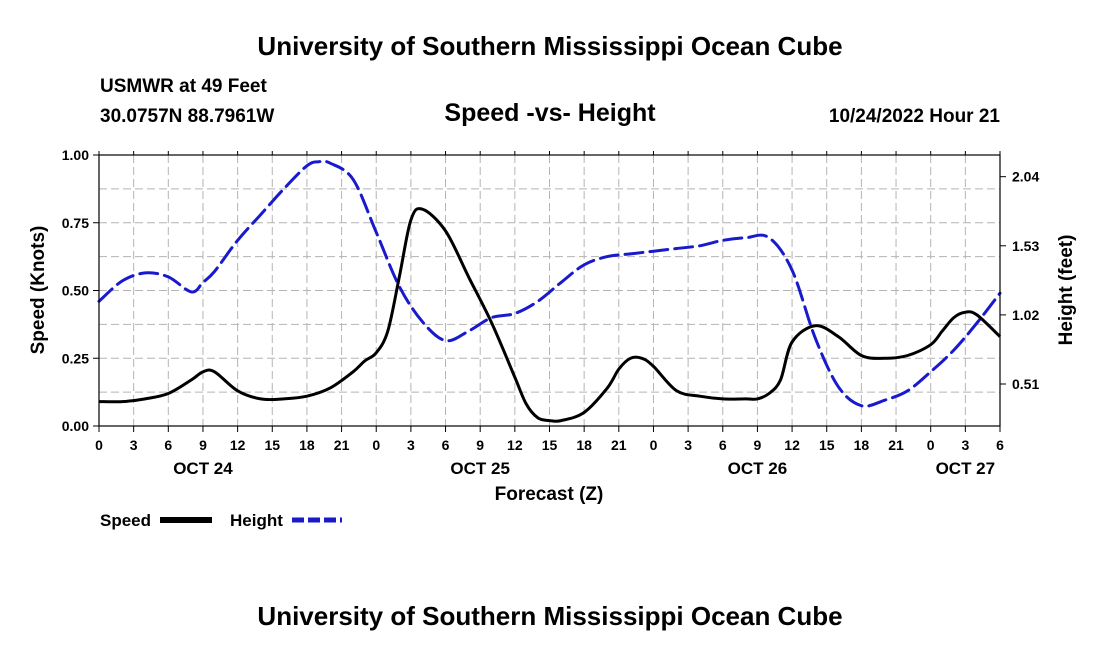  Describe the element at coordinates (550, 113) in the screenshot. I see `chart-subtitle: Speed -vs- Height` at that location.